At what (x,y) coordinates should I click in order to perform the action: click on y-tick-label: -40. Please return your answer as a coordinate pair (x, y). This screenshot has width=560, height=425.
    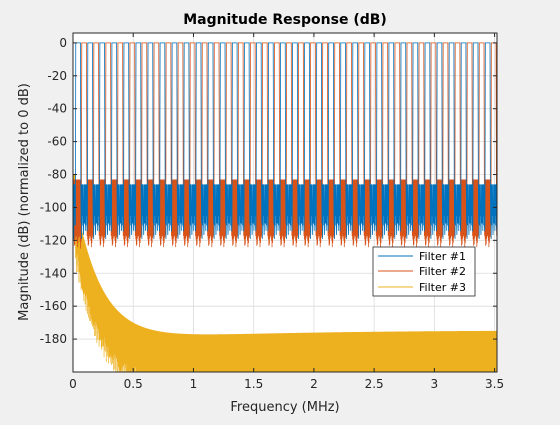
    Looking at the image, I should click on (57, 109).